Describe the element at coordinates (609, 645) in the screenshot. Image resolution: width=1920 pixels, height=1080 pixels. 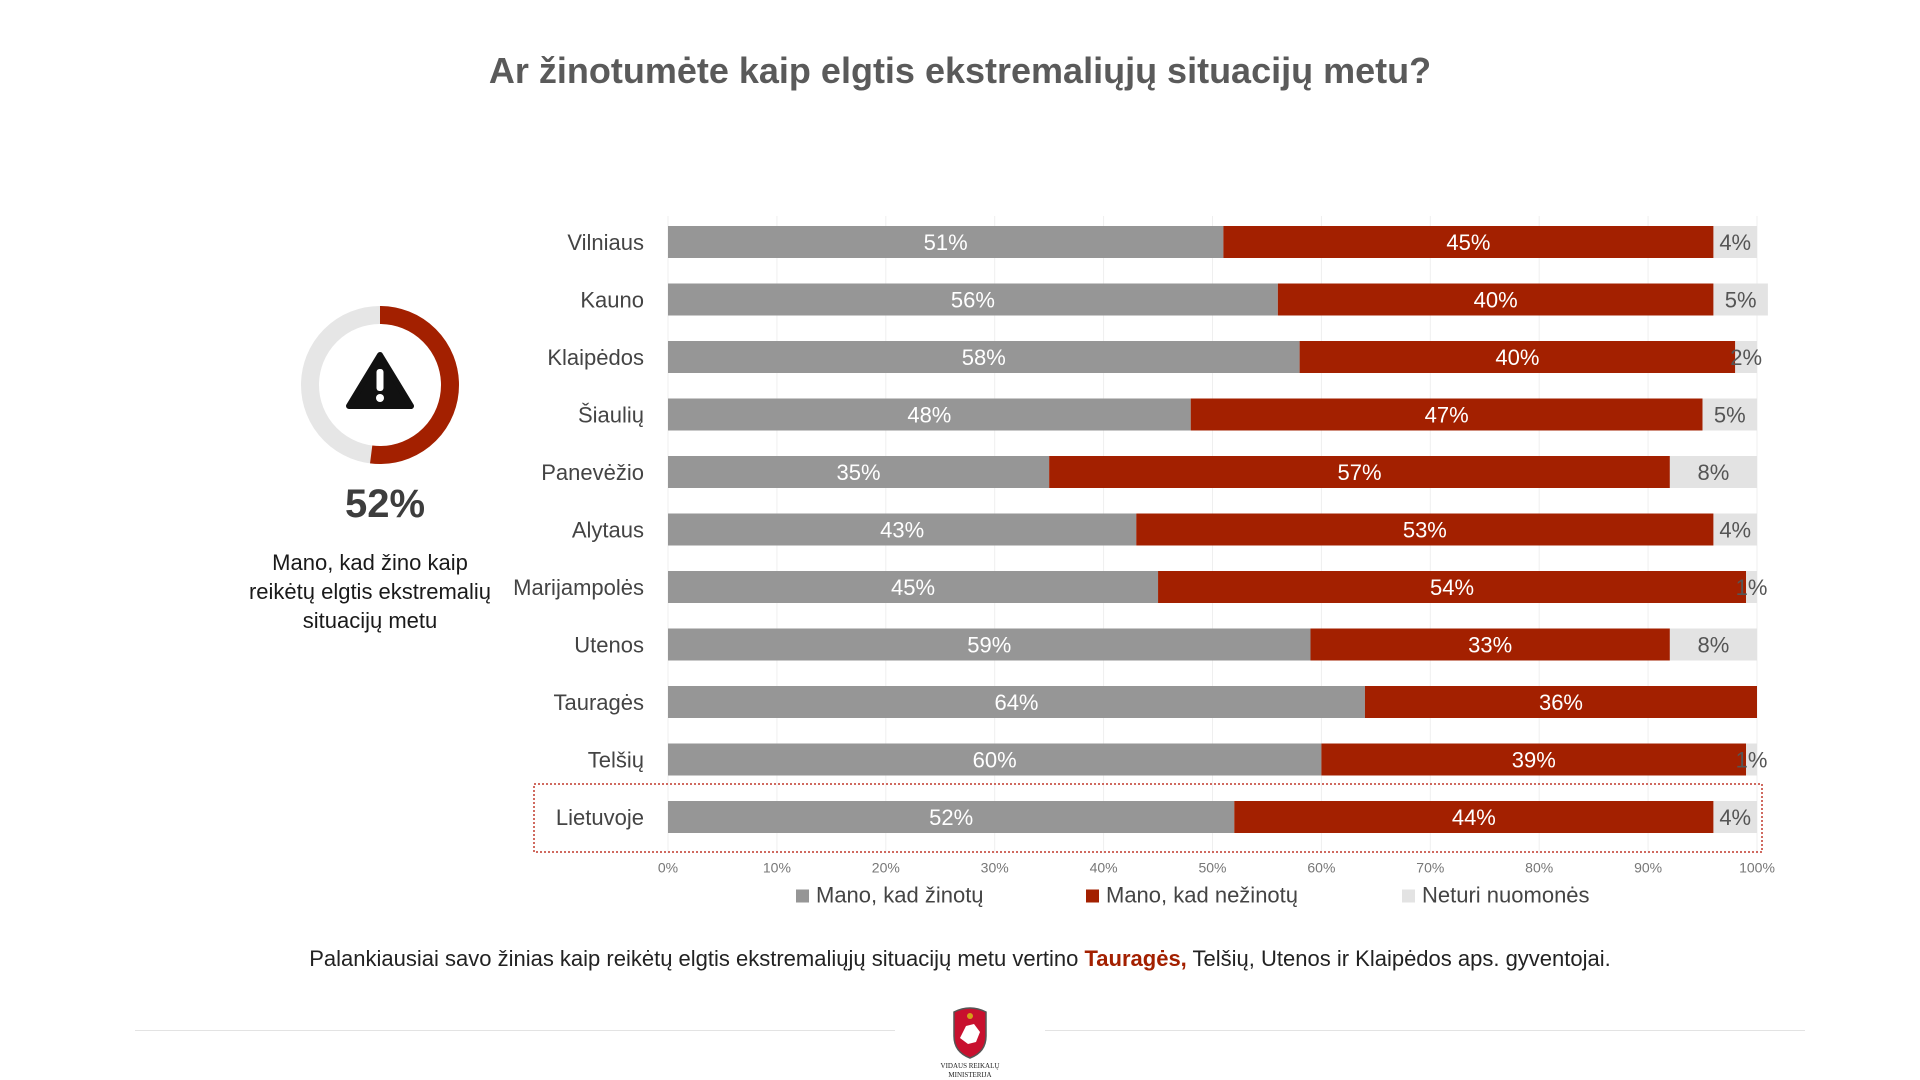
I see `category-label: Utenos` at that location.